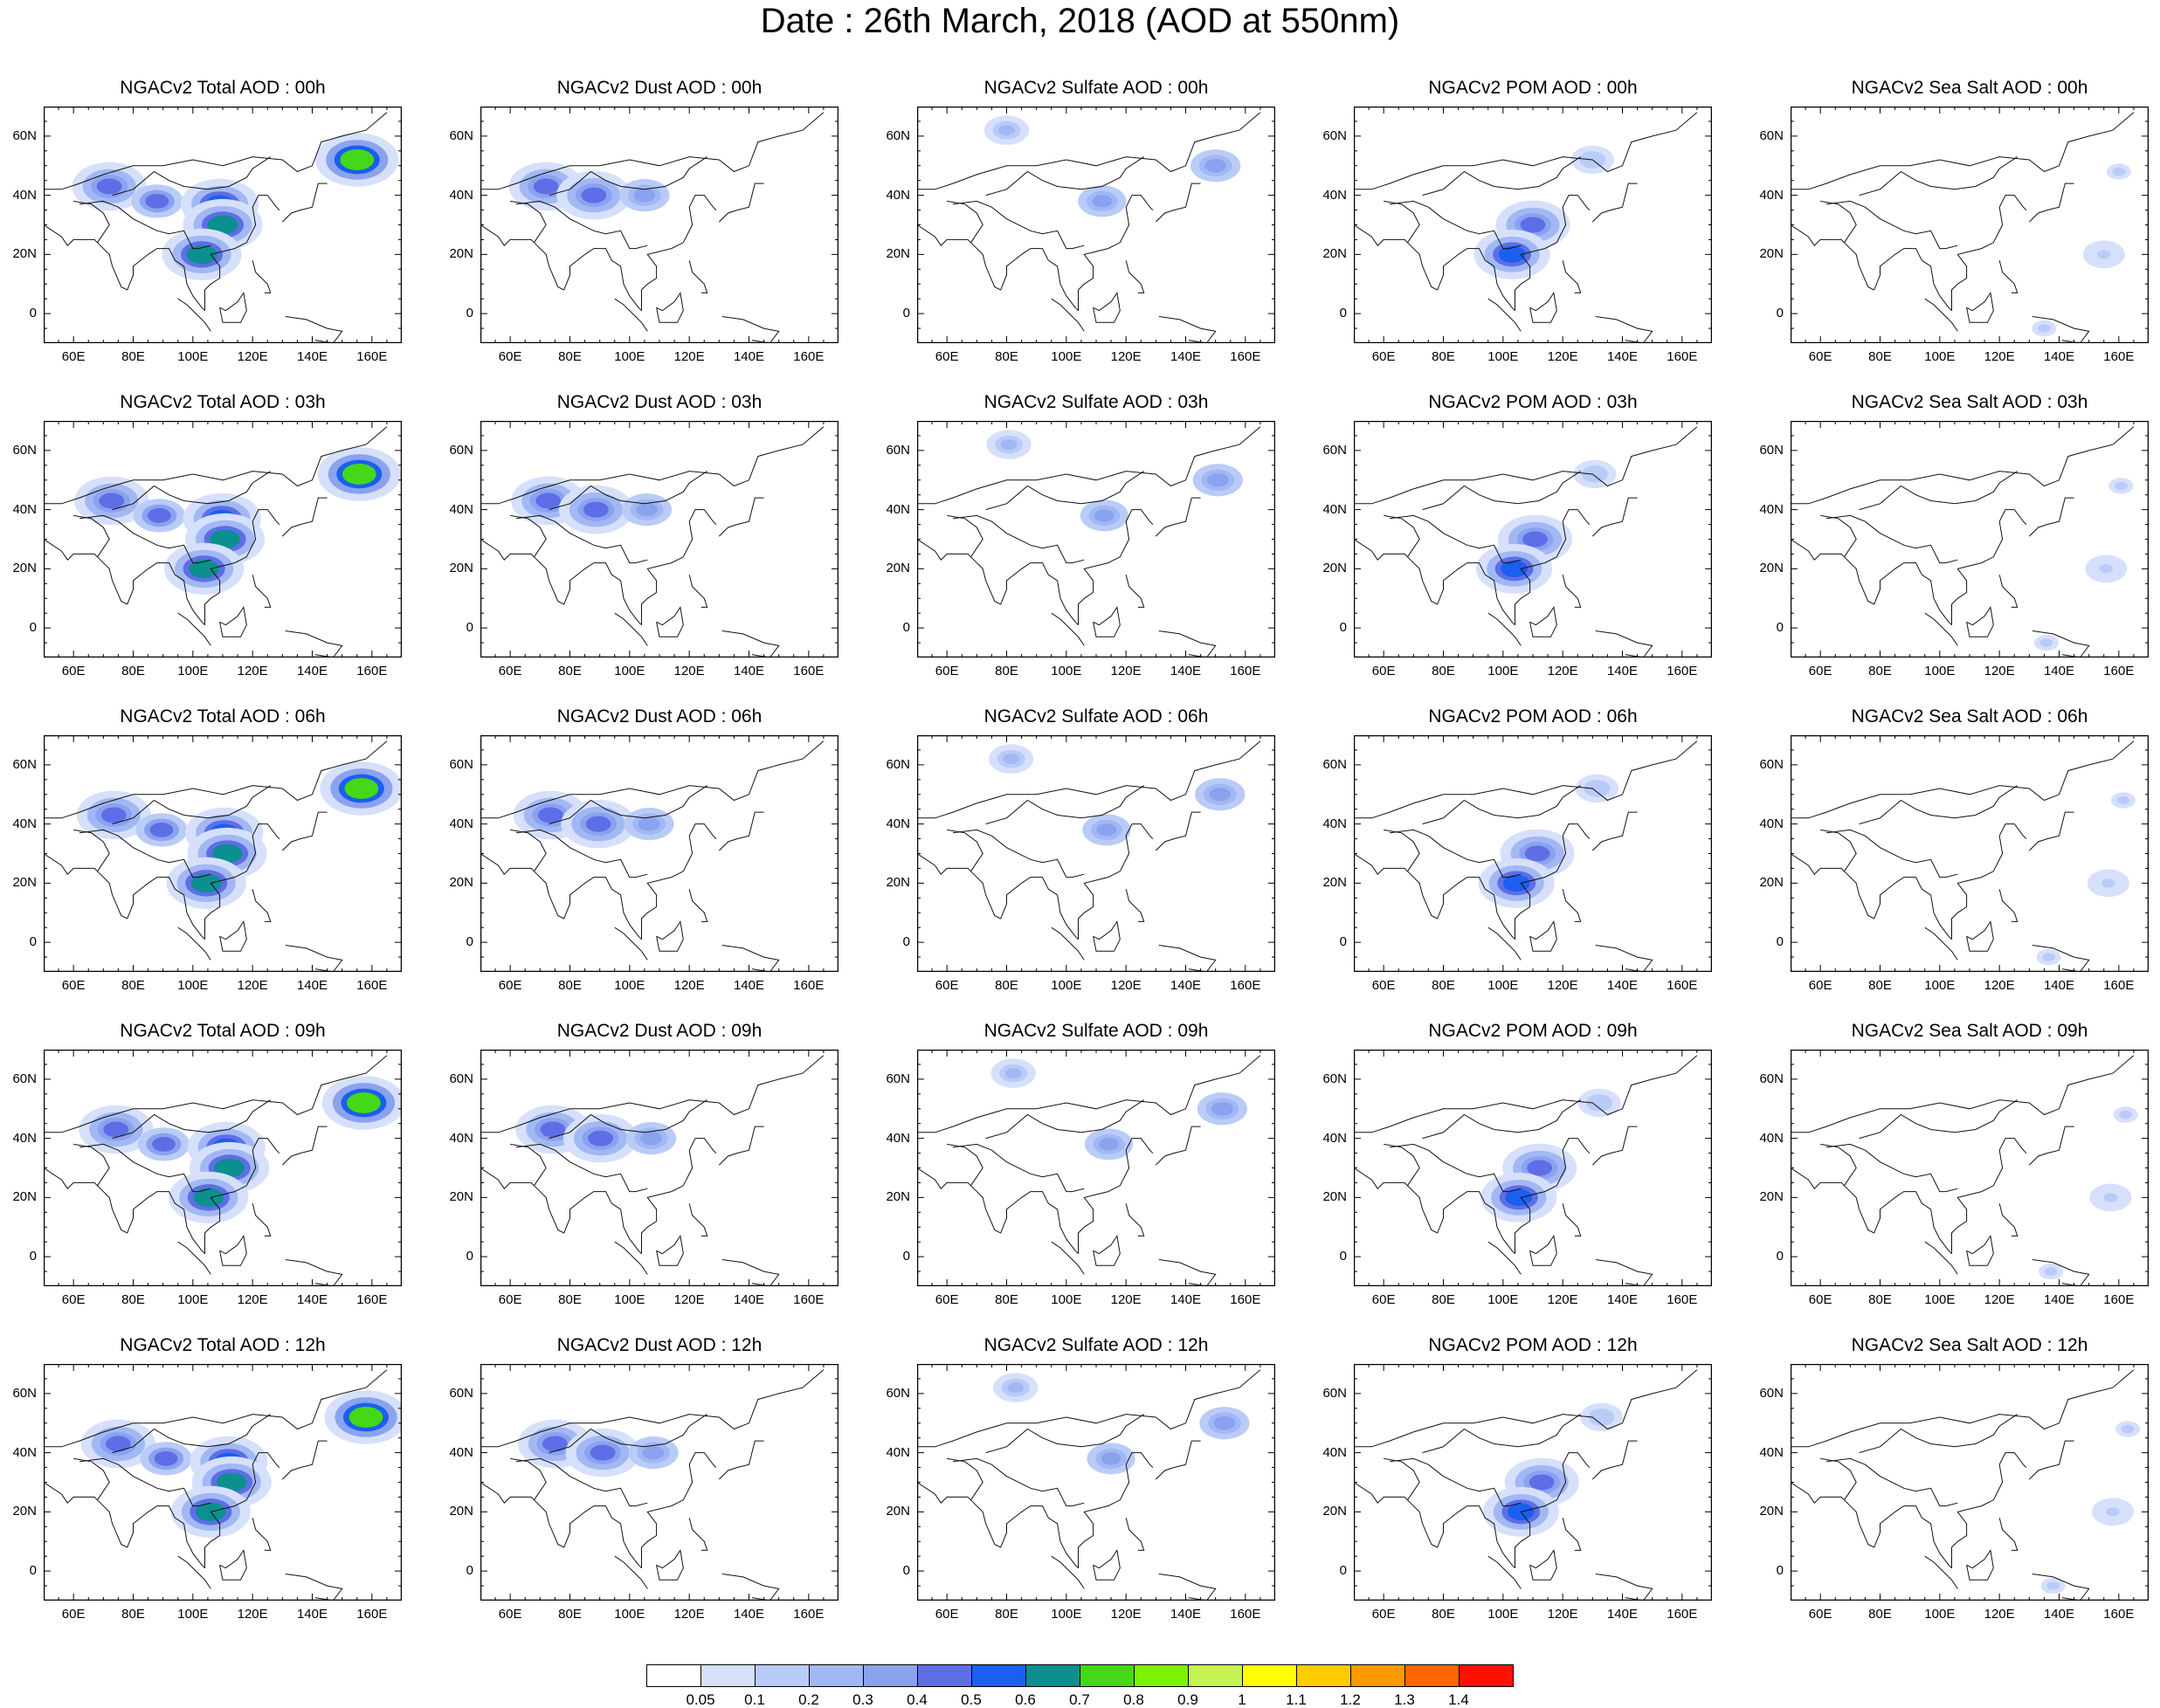  Describe the element at coordinates (1134, 1699) in the screenshot. I see `colorbar-label: 0.8` at that location.